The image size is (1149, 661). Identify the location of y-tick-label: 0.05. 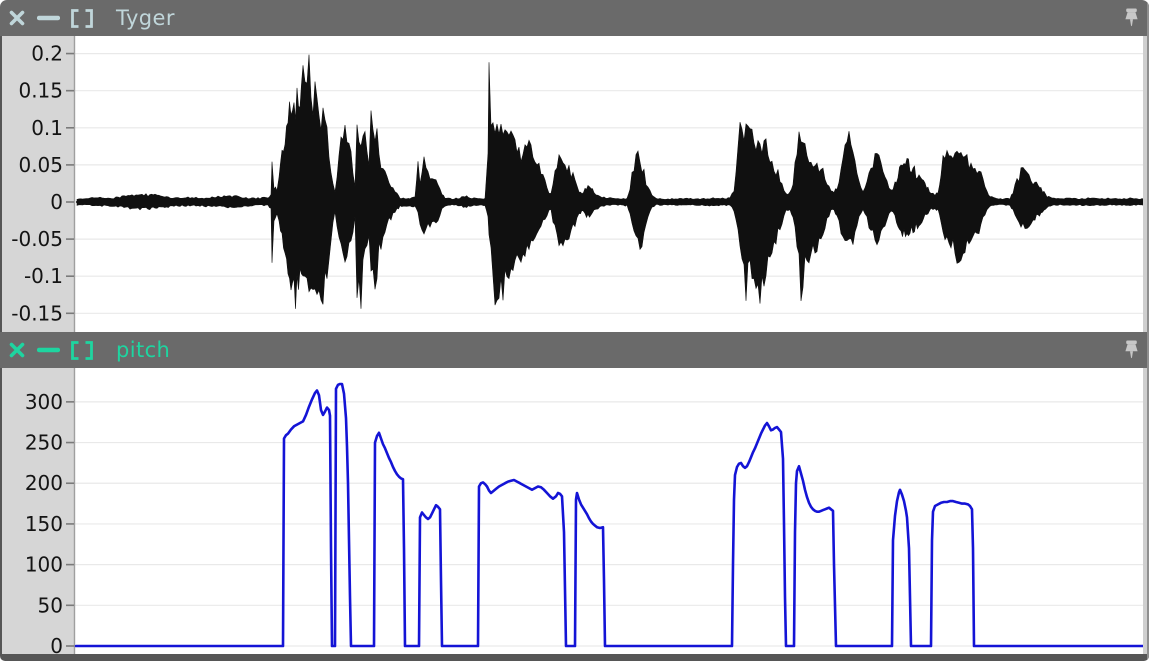
(40, 165).